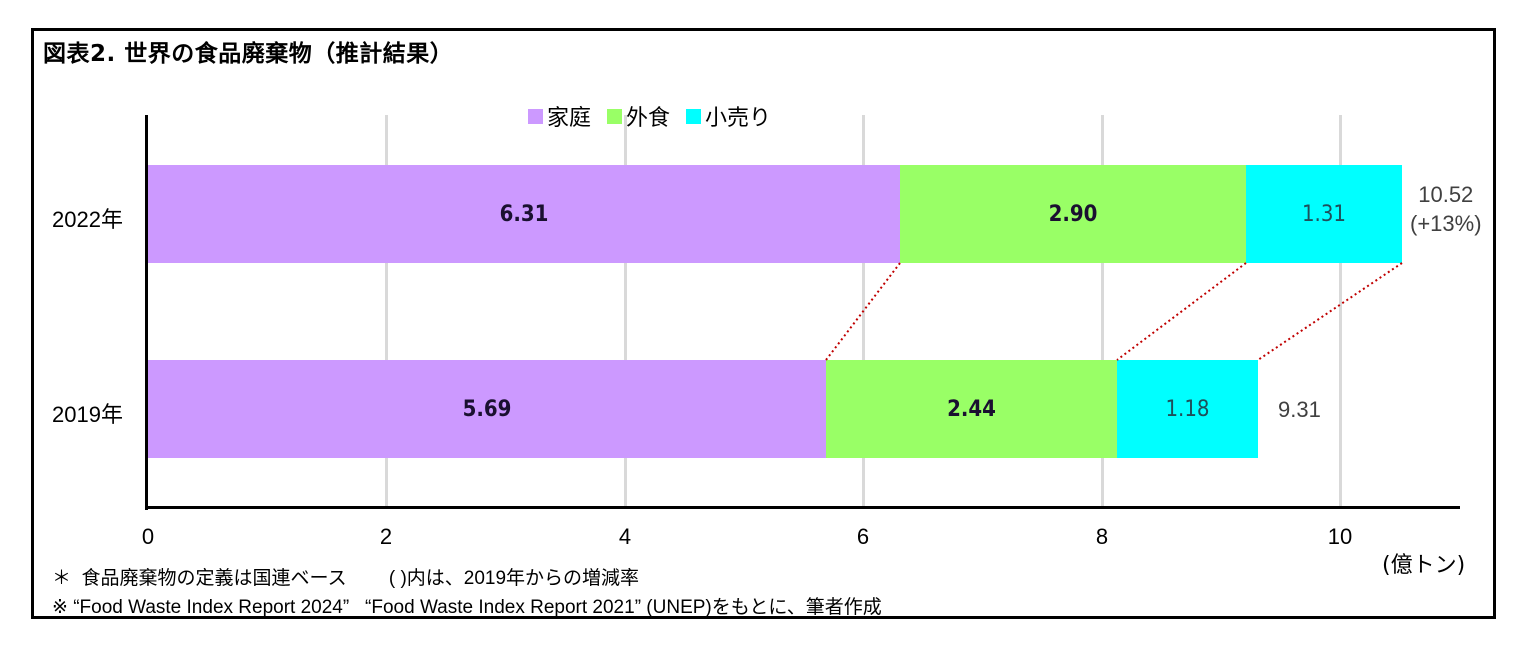 The width and height of the screenshot is (1530, 653). I want to click on x-tick-8: 8, so click(1102, 536).